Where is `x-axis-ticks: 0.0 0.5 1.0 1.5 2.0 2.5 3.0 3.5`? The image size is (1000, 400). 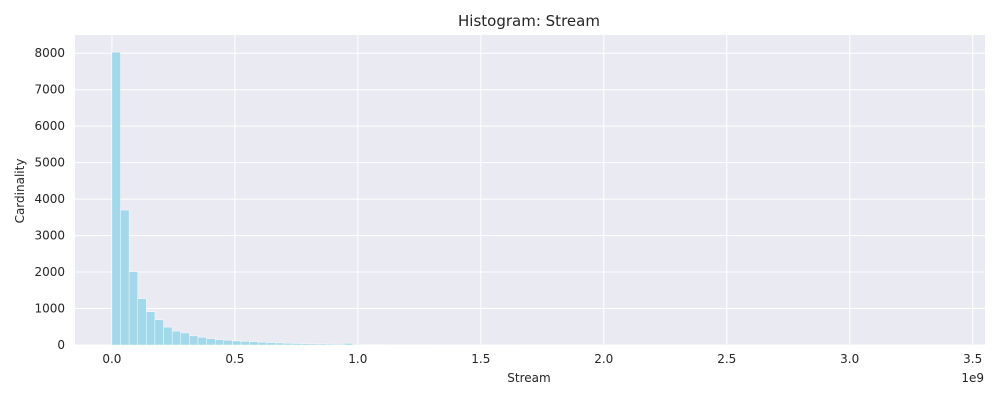
x-axis-ticks: 0.0 0.5 1.0 1.5 2.0 2.5 3.0 3.5 is located at coordinates (542, 359).